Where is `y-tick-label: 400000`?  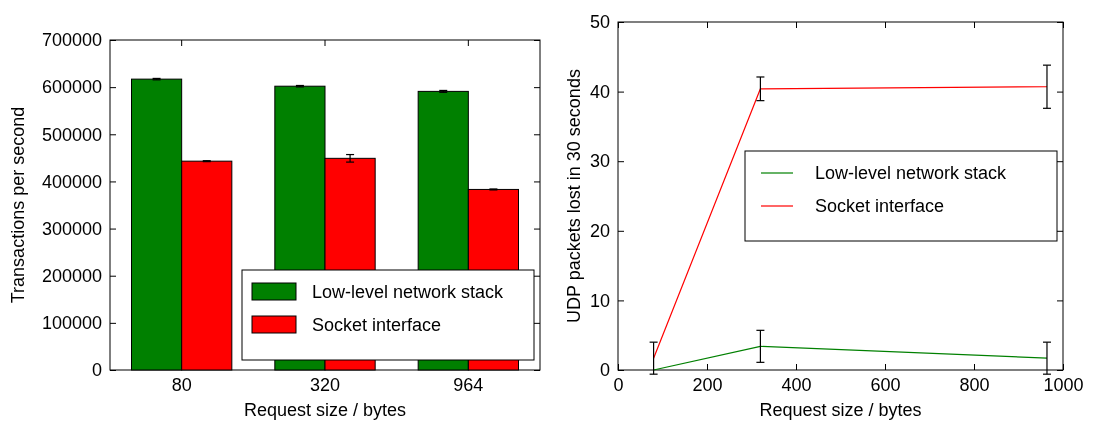
y-tick-label: 400000 is located at coordinates (71, 181).